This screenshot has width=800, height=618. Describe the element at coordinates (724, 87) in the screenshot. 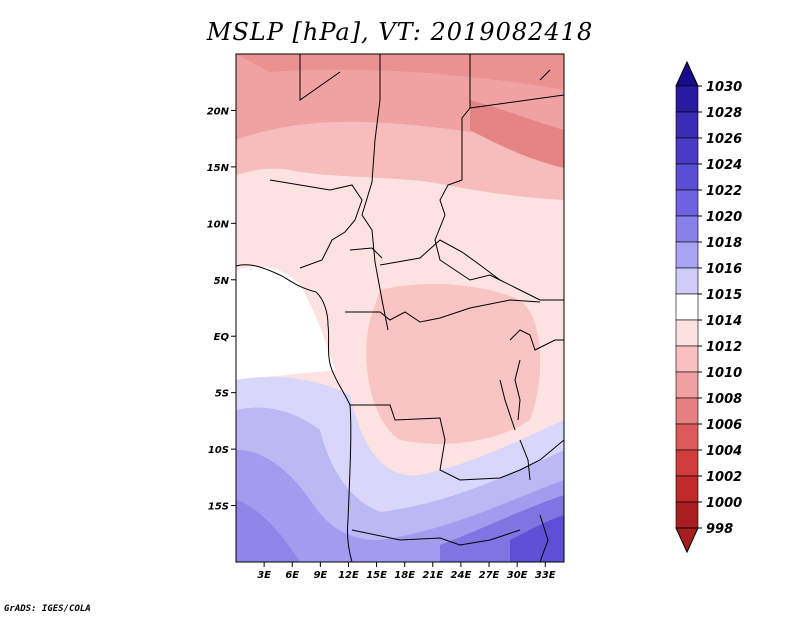

I see `colorbar-label: 1030` at that location.